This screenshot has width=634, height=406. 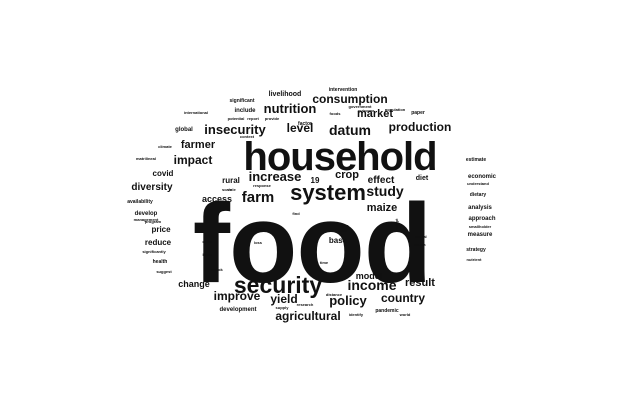 I want to click on word-insecurity: insecurity, so click(x=235, y=129).